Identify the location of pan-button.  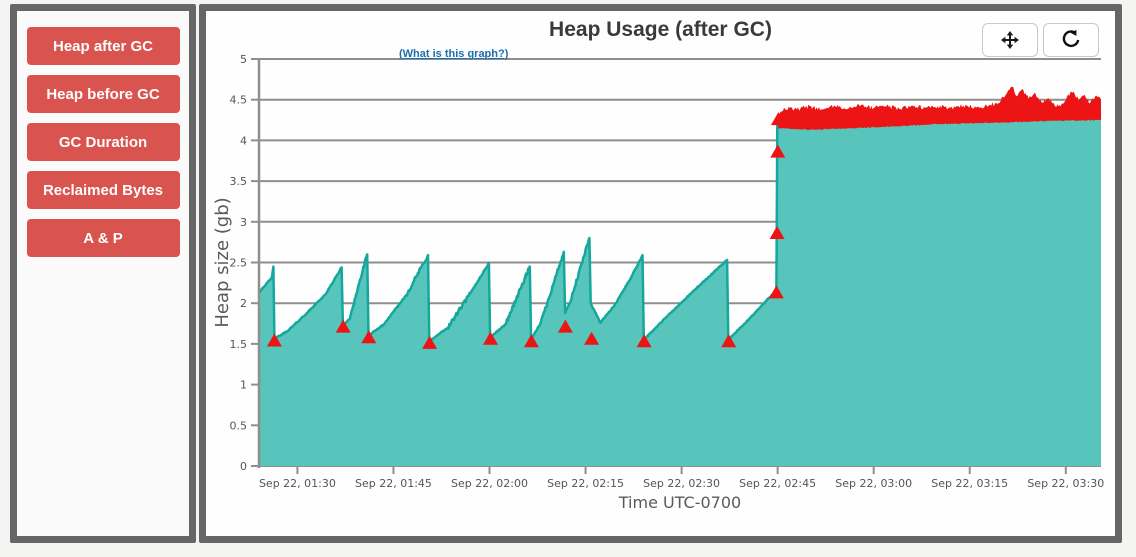
(1010, 40).